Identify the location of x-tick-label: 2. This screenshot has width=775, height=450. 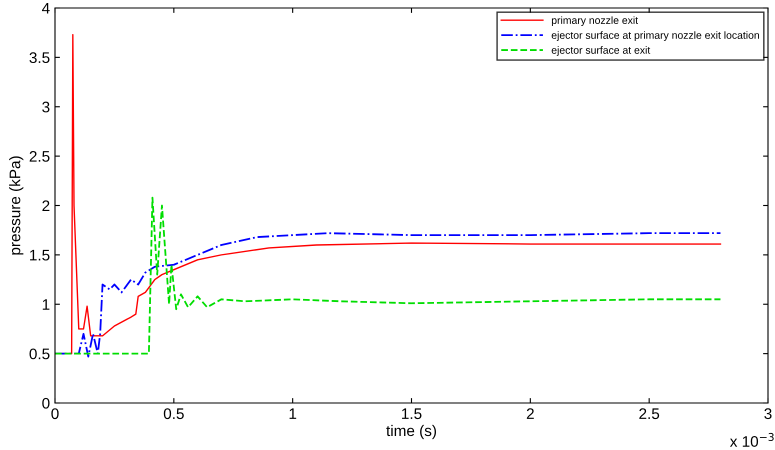
(530, 413).